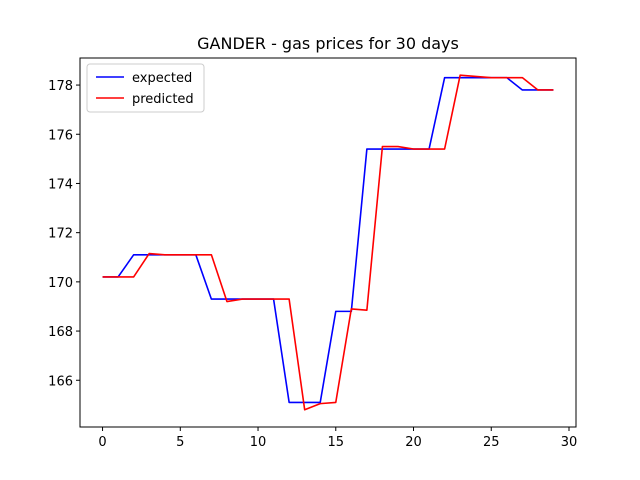 The image size is (640, 480). Describe the element at coordinates (569, 442) in the screenshot. I see `x-tick-label: 30` at that location.